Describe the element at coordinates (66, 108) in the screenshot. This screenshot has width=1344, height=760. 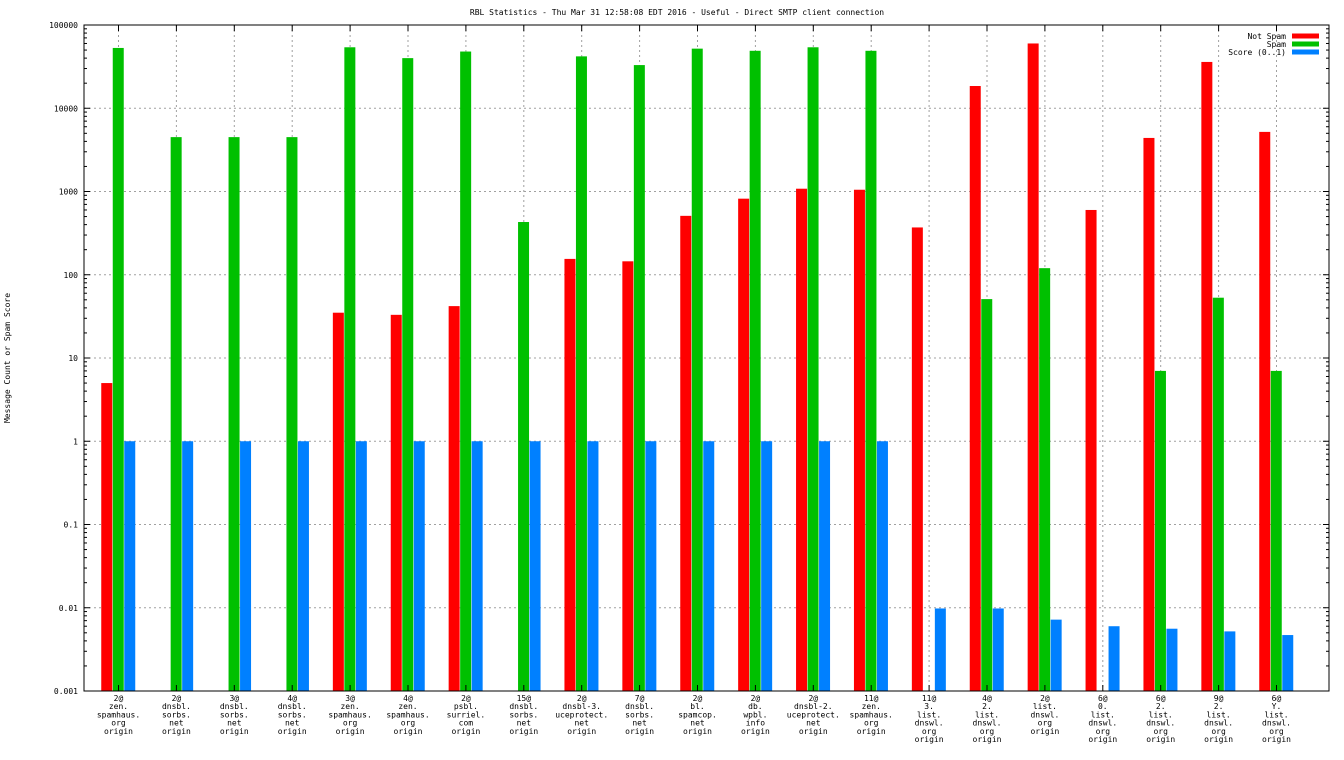
I see `y-tick-label: 10000` at that location.